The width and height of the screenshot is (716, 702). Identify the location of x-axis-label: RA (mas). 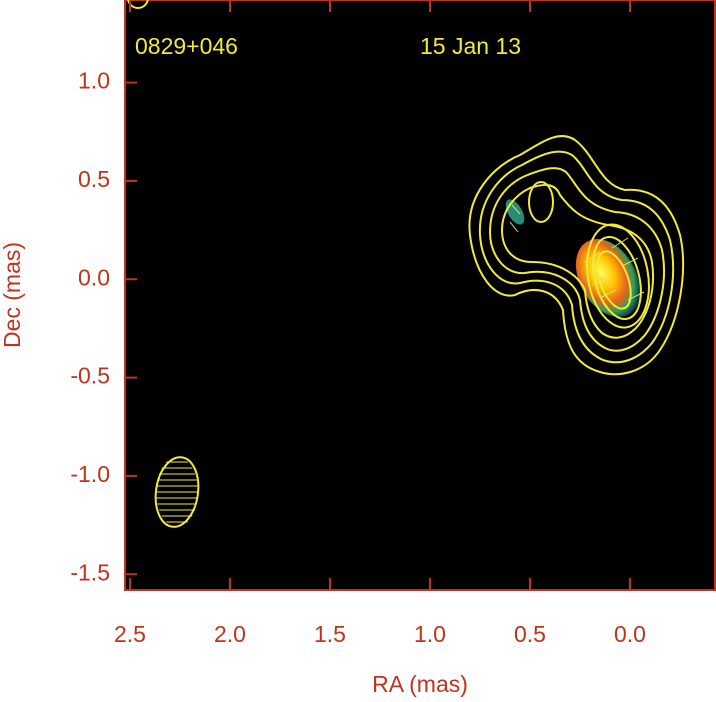
(420, 684).